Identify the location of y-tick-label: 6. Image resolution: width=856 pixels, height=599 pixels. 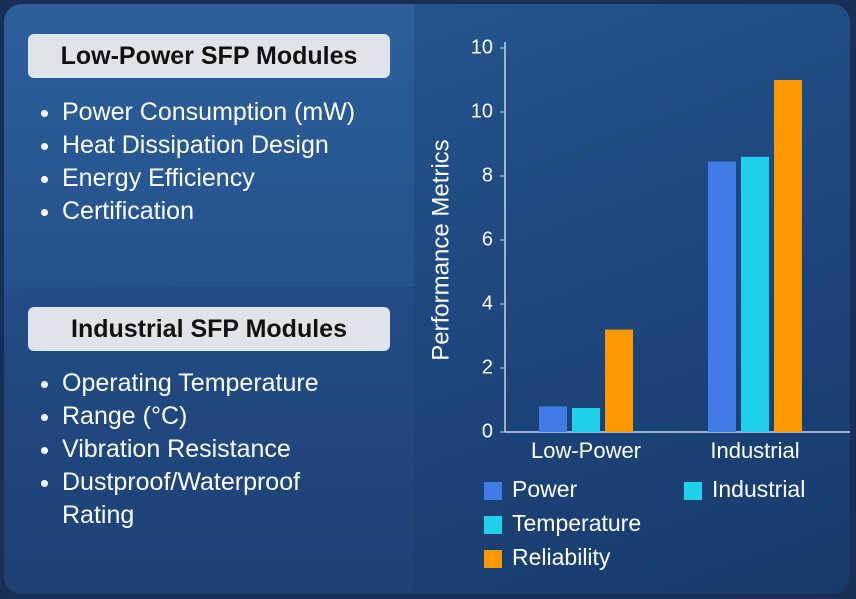
(487, 239).